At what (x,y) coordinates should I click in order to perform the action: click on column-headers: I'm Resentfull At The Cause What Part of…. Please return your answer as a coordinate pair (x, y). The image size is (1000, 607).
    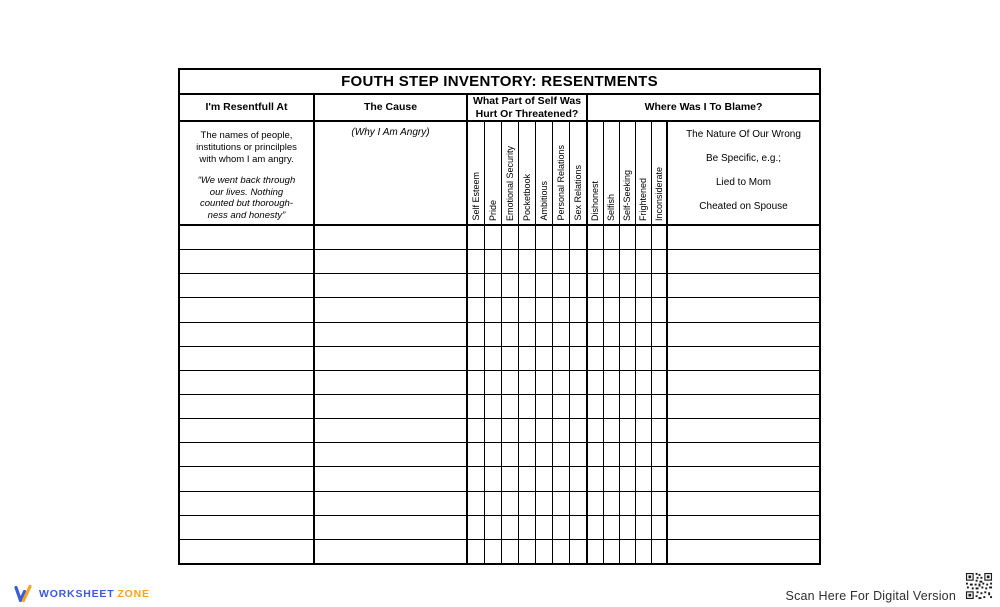
    Looking at the image, I should click on (499, 108).